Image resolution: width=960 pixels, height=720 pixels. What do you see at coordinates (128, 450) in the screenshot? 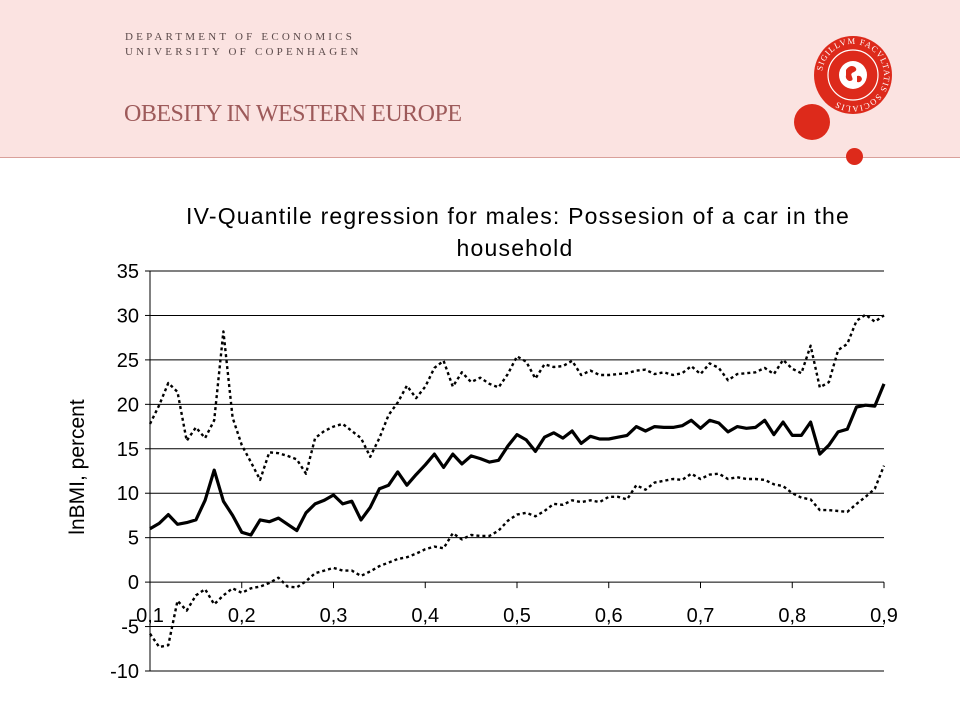
I see `y-tick-label: 15` at bounding box center [128, 450].